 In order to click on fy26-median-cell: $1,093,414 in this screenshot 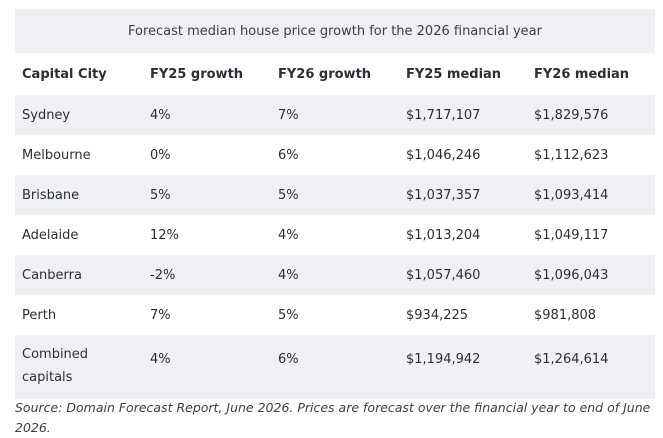, I will do `click(571, 195)`.